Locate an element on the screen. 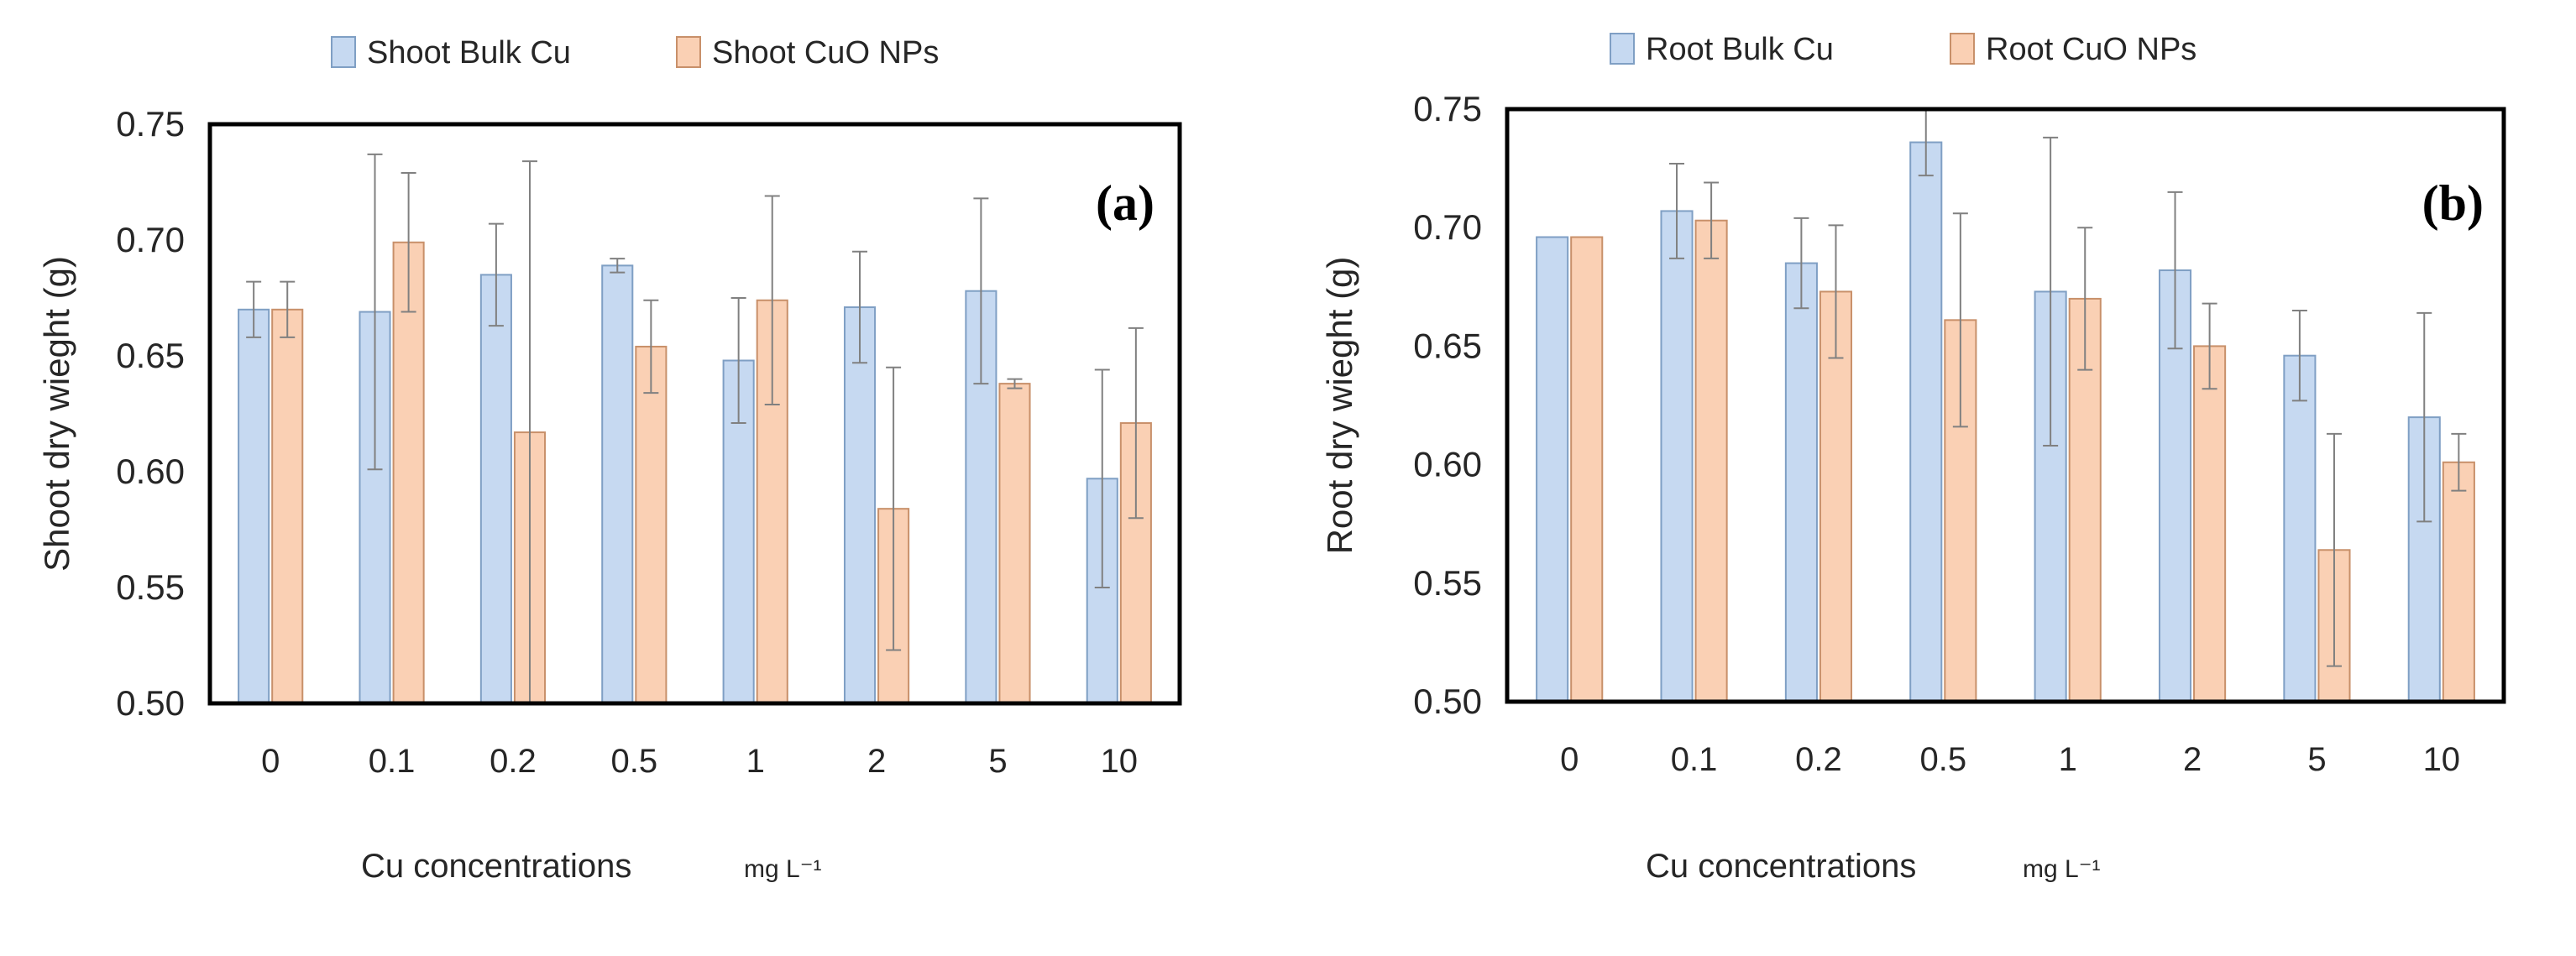  y-axis-label: Root dry wieght (g) is located at coordinates (1339, 406).